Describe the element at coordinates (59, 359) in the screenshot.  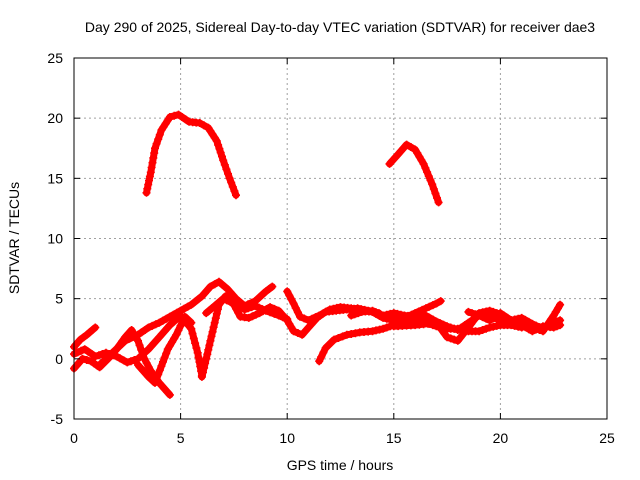
I see `y-tick-label: 0` at that location.